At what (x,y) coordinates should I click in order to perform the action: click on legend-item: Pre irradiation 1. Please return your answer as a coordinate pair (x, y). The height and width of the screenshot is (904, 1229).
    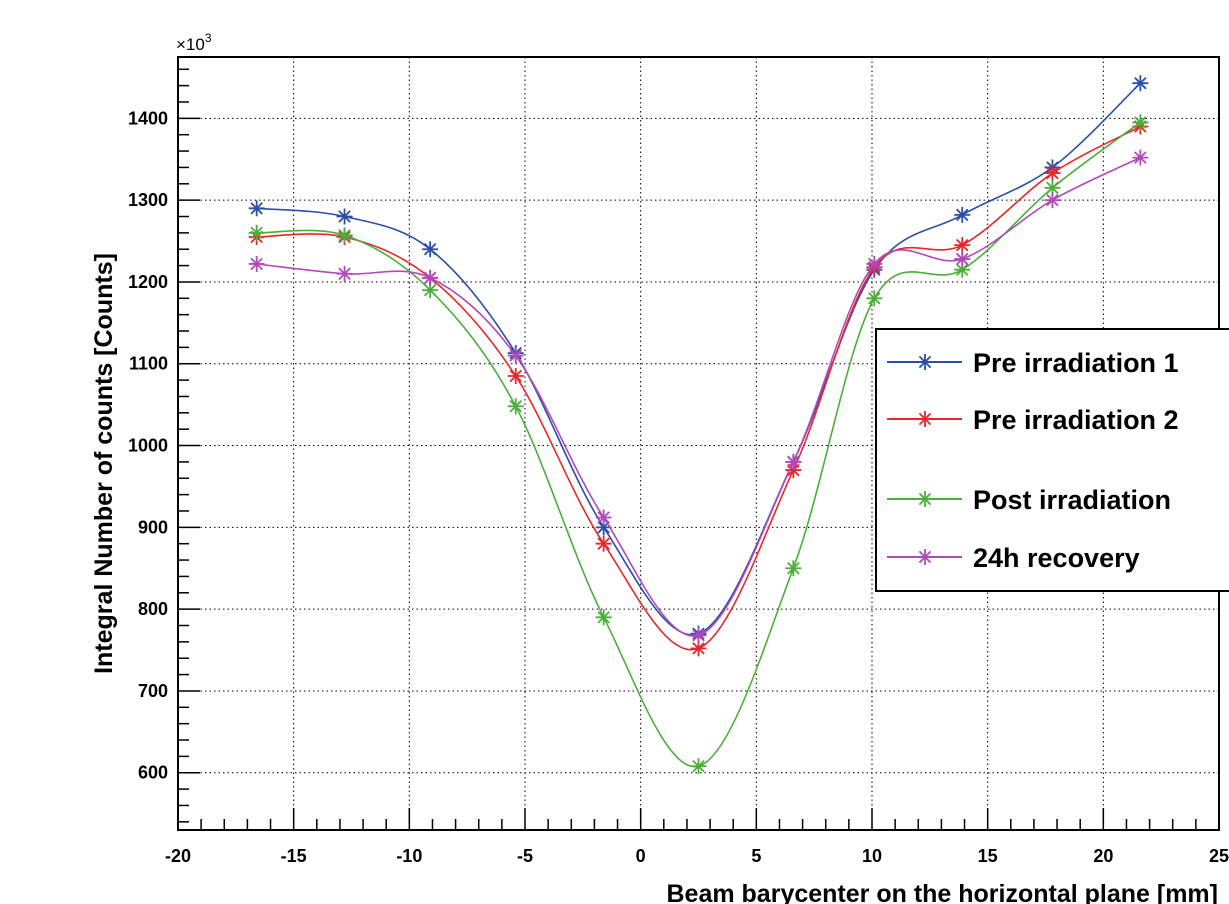
    Looking at the image, I should click on (1033, 363).